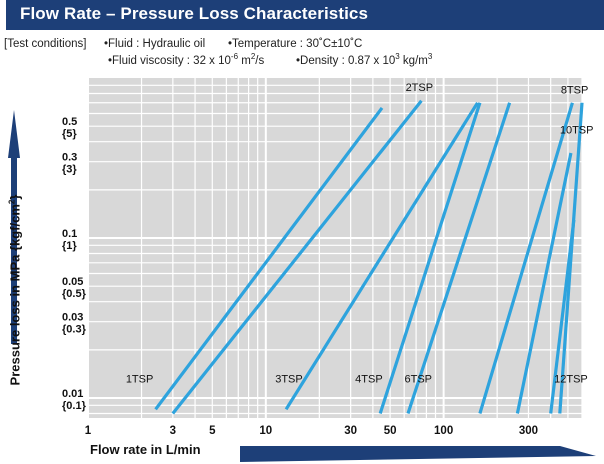 The height and width of the screenshot is (464, 604). I want to click on temperature-condition: •Temperature : 30˚C±10˚C, so click(295, 44).